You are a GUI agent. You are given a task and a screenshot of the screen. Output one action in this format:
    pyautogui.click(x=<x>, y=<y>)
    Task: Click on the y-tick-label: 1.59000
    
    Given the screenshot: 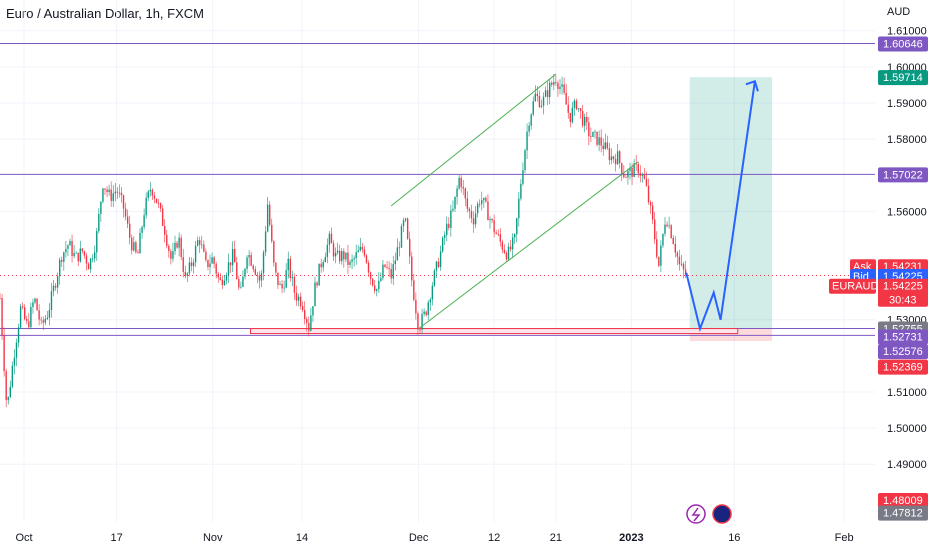 What is the action you would take?
    pyautogui.click(x=907, y=104)
    